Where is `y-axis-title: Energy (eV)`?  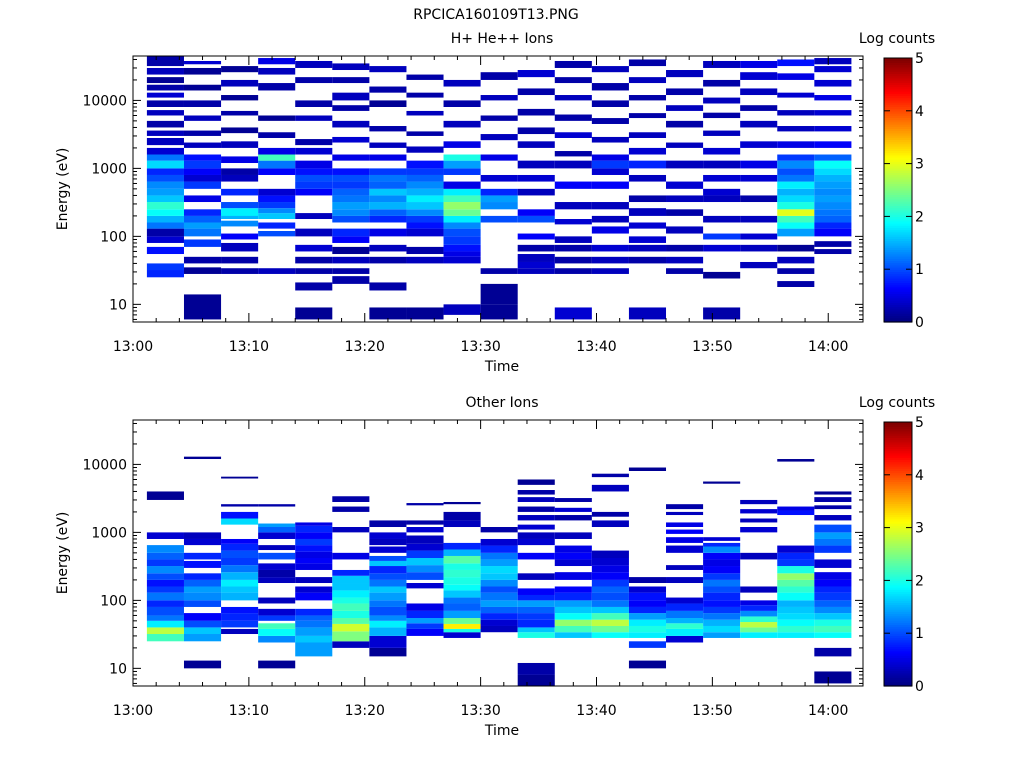
y-axis-title: Energy (eV) is located at coordinates (63, 553).